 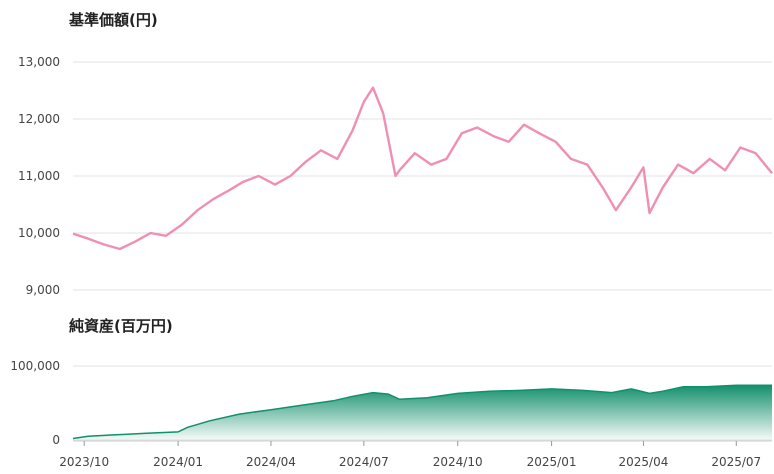 I want to click on net-assets-area, so click(x=422, y=412).